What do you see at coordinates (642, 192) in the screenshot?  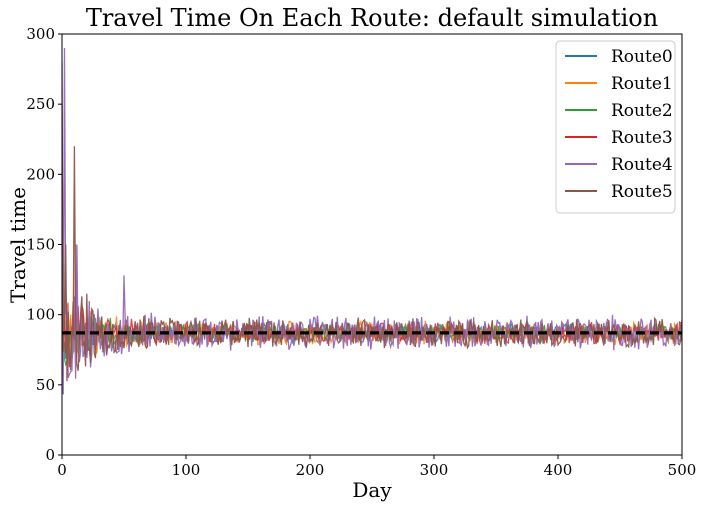 I see `legend-label: Route5` at bounding box center [642, 192].